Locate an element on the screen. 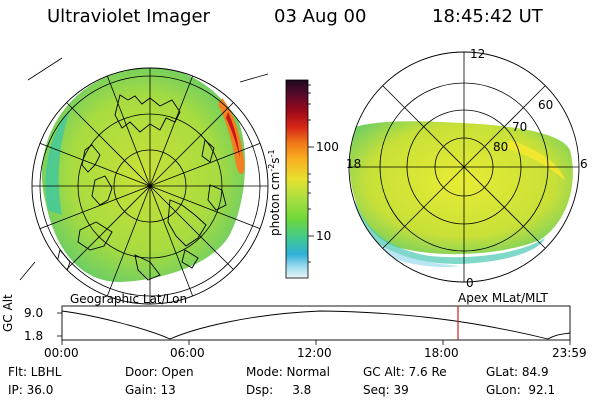 The height and width of the screenshot is (400, 600). mlat-label-80: 80 is located at coordinates (501, 147).